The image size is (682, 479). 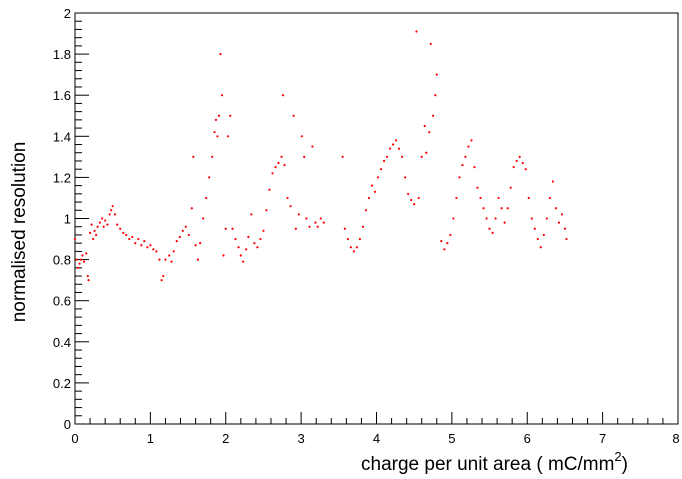 What do you see at coordinates (67, 13) in the screenshot?
I see `y-tick-label: 2` at bounding box center [67, 13].